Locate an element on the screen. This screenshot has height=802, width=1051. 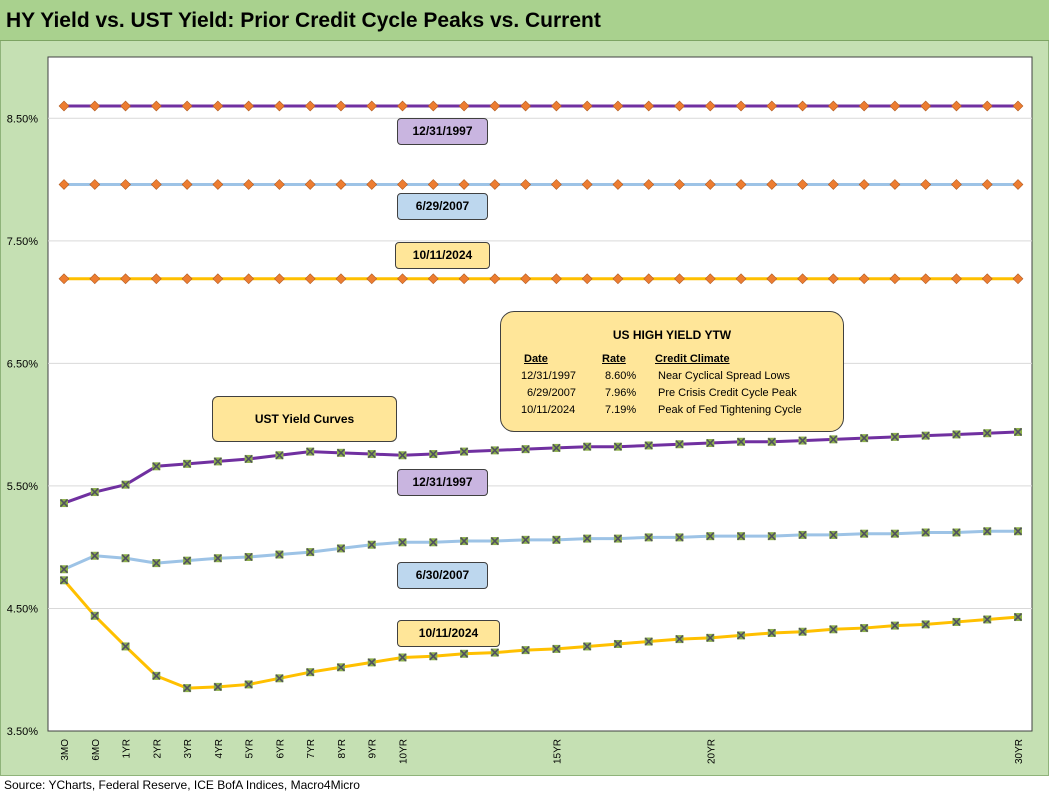
x-tick-label: 30YR is located at coordinates (1019, 751).